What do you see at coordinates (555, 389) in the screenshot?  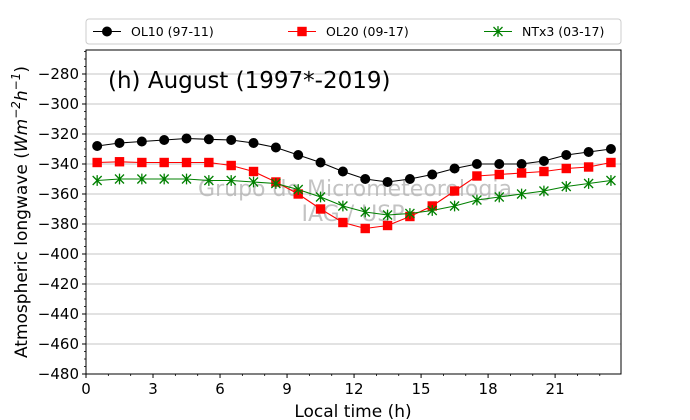 I see `x-tick-label-7: 21` at bounding box center [555, 389].